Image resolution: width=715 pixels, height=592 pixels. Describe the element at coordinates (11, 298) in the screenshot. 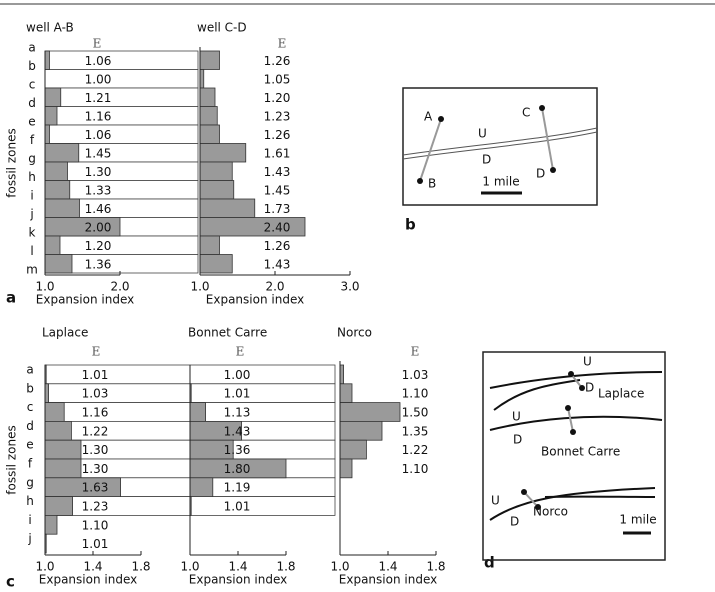

I see `panel-label: a` at that location.